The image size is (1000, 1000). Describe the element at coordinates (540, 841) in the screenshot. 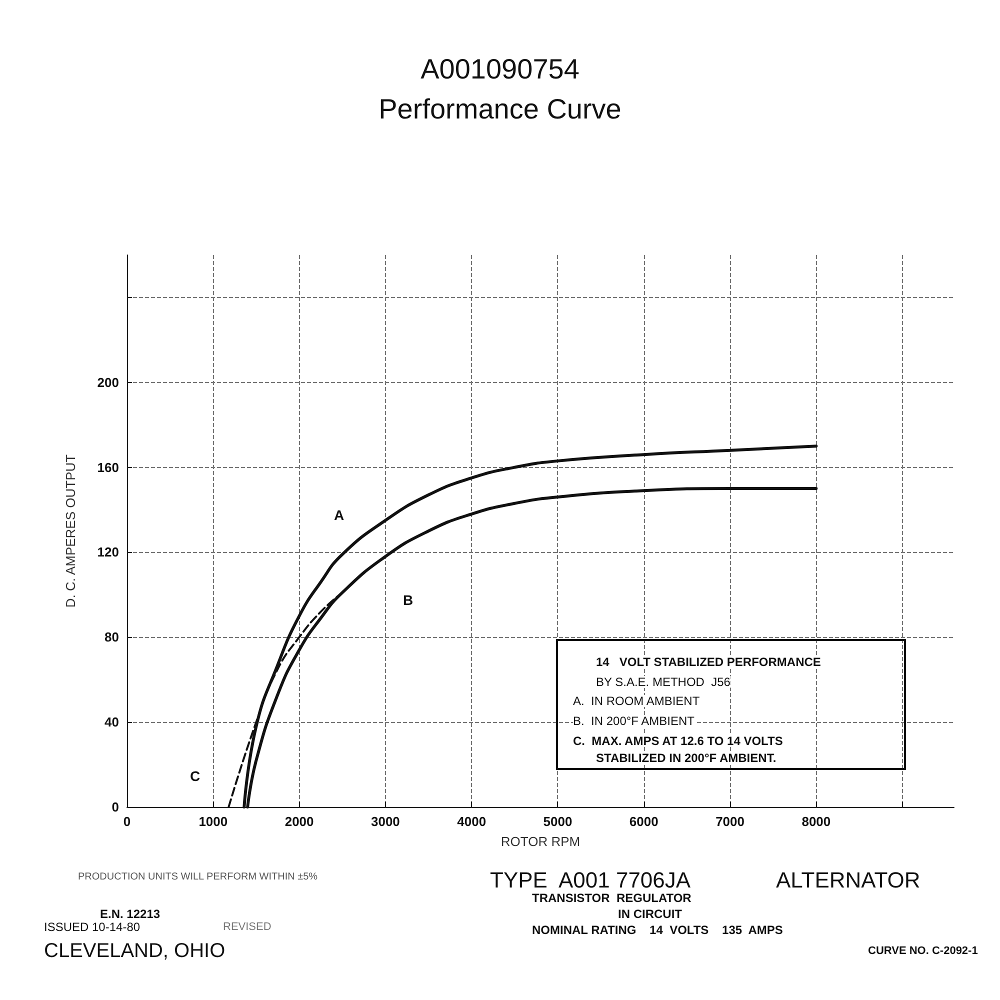

I see `x-axis-title: ROTOR RPM` at that location.